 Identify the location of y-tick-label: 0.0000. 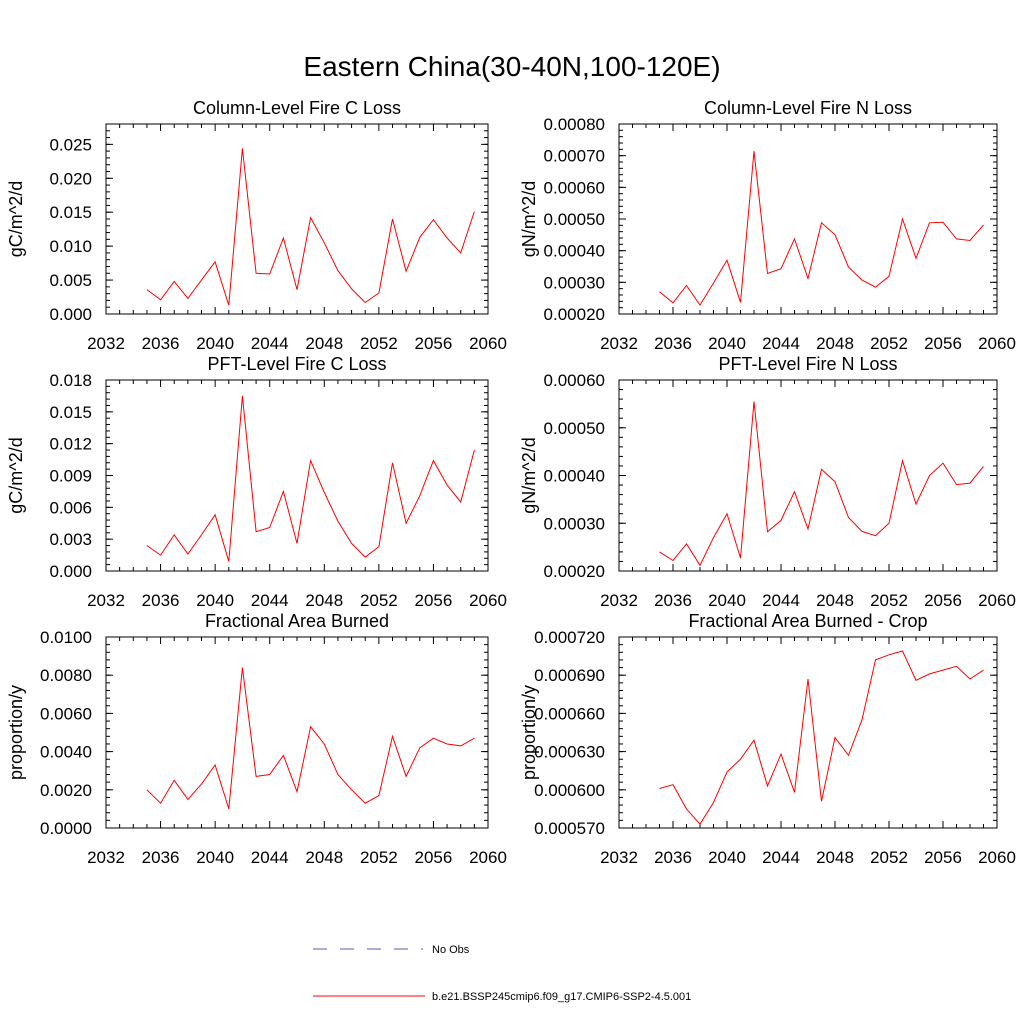
(66, 828).